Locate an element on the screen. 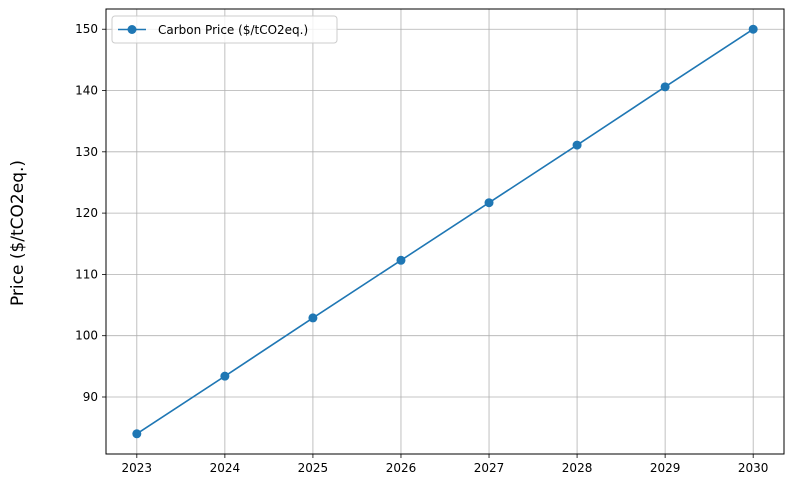  y-tick-label: 150 is located at coordinates (86, 29).